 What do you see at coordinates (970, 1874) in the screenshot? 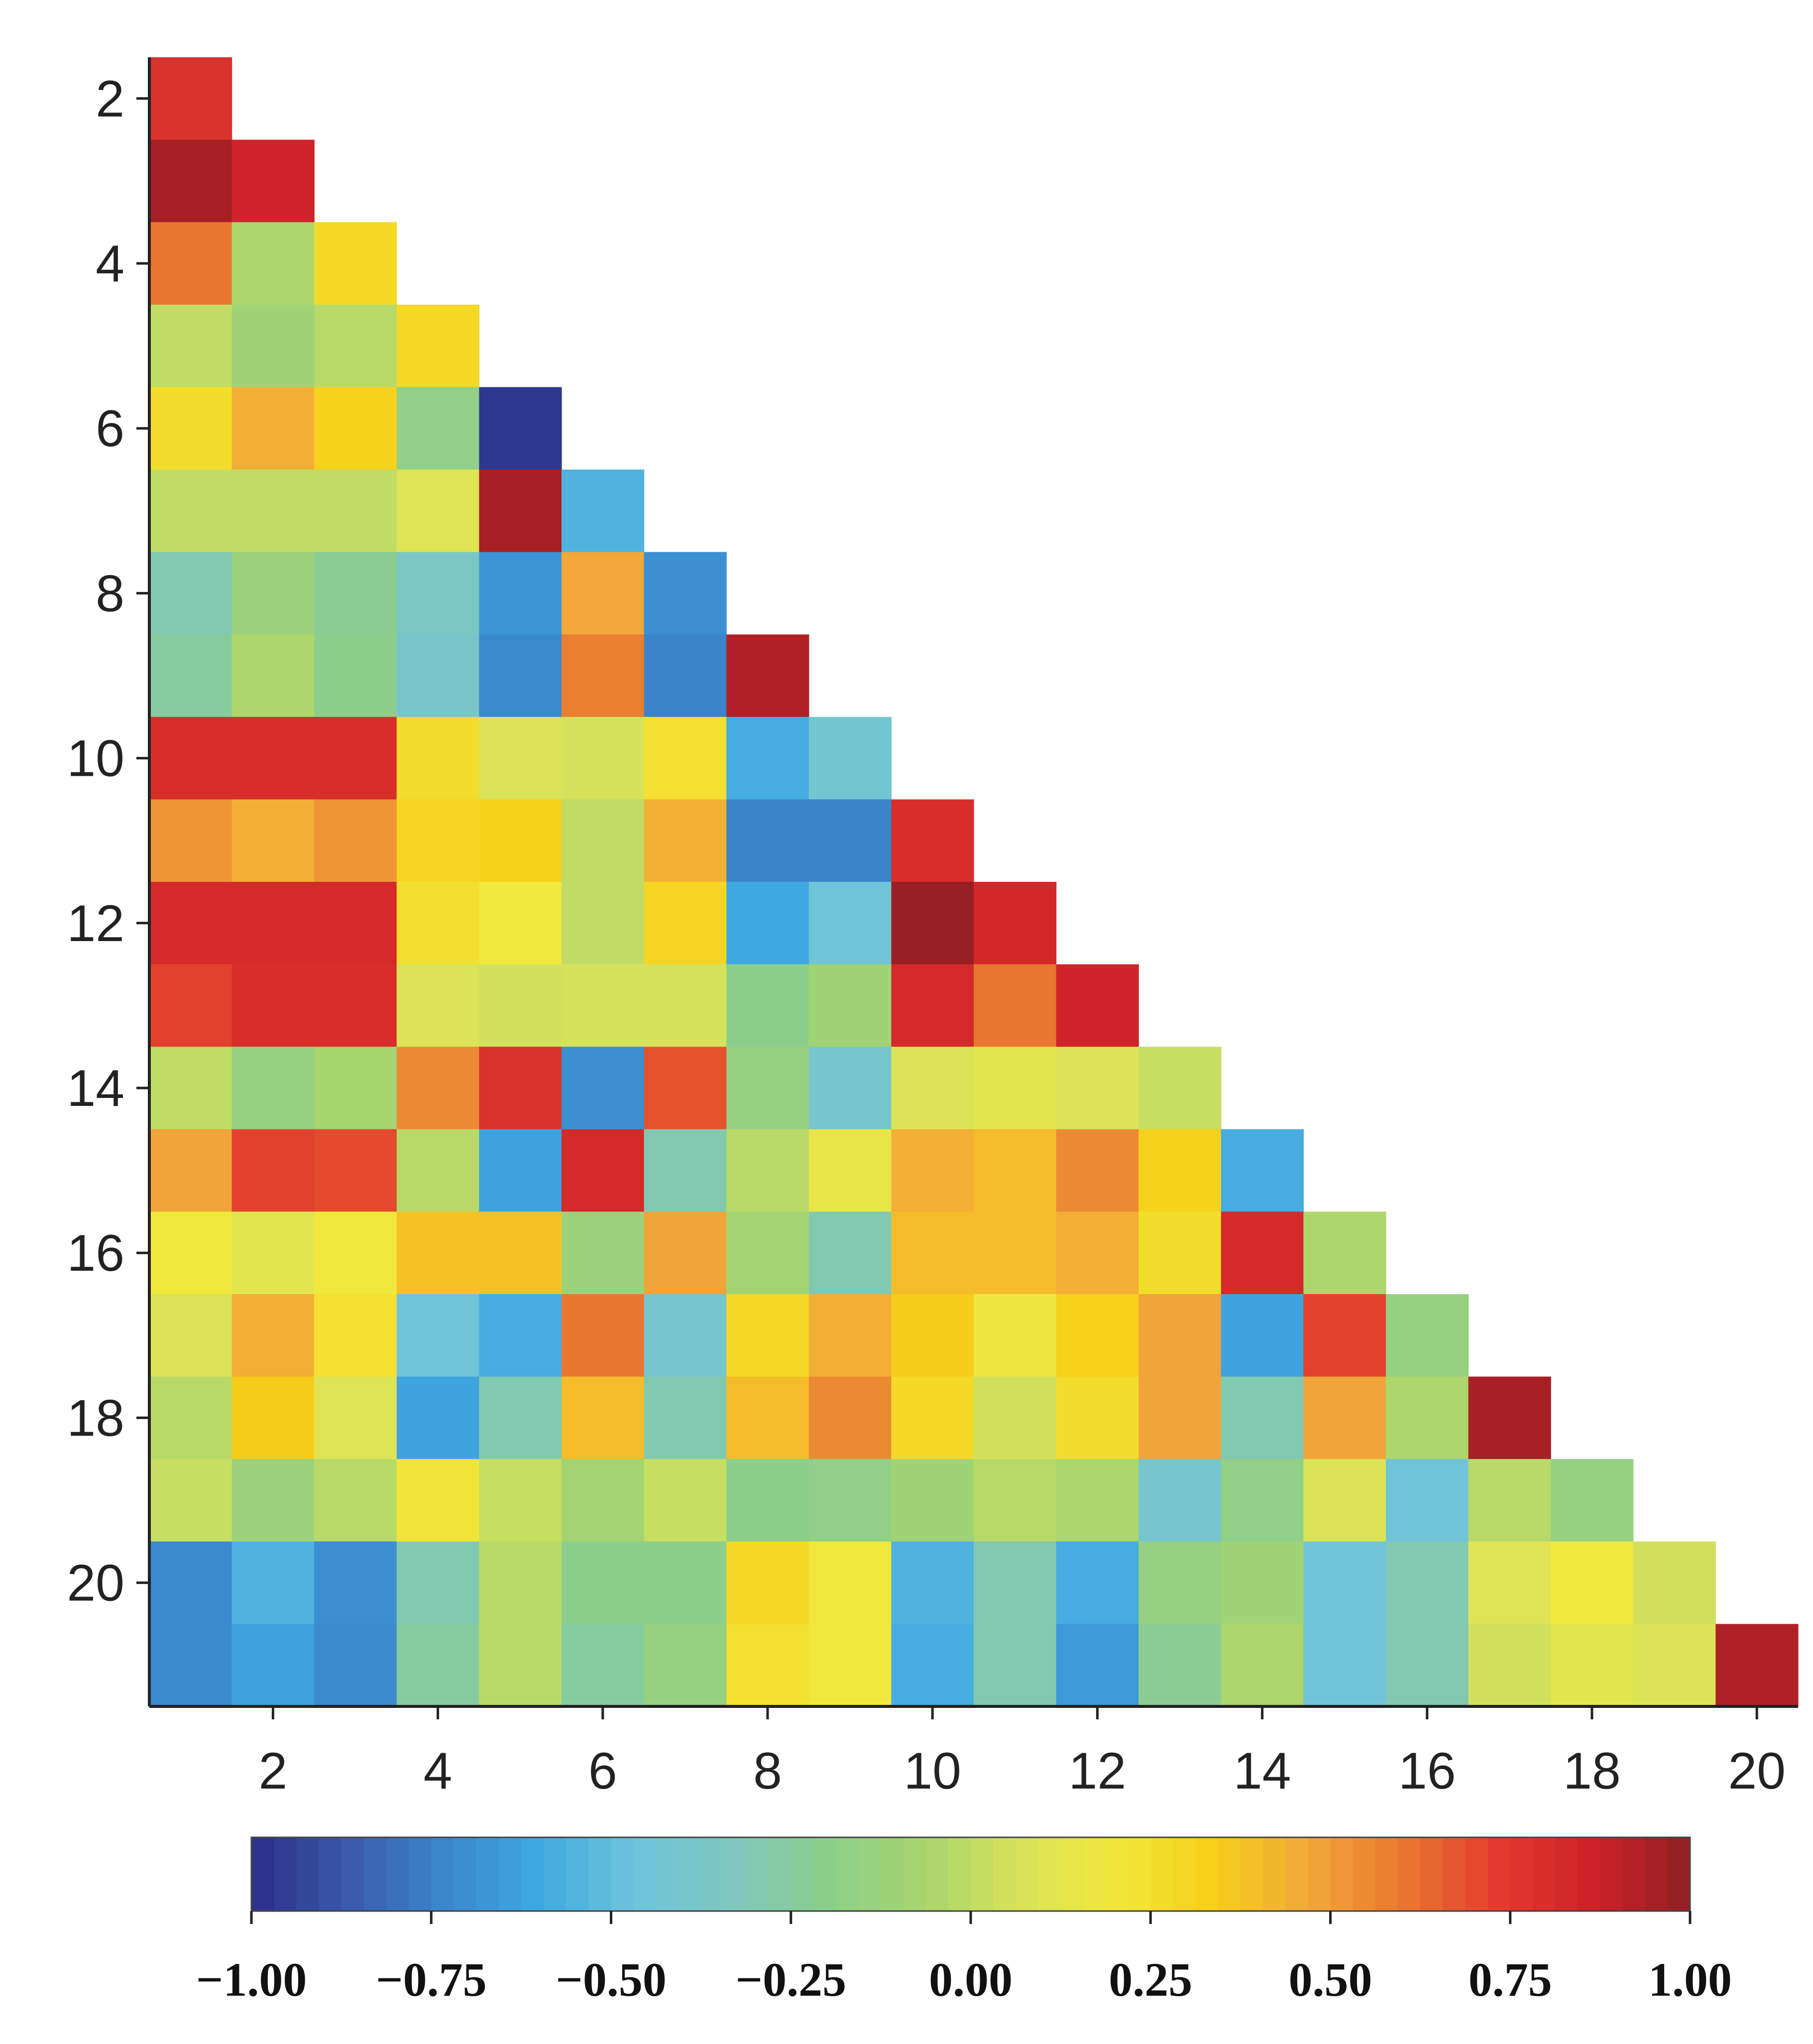
I see `colorbar` at bounding box center [970, 1874].